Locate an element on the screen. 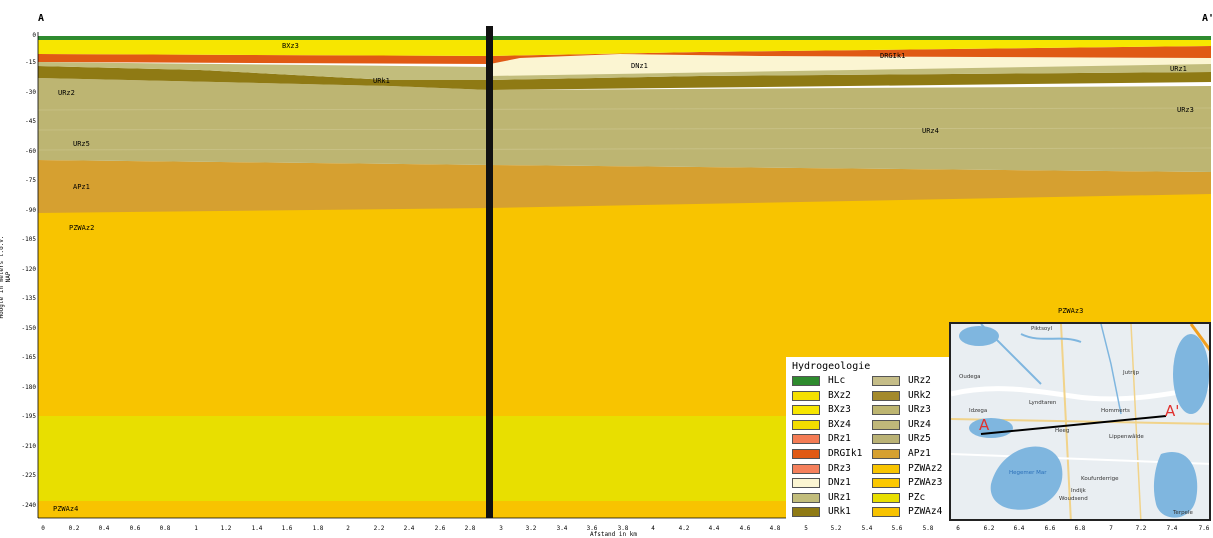 Image resolution: width=1213 pixels, height=538 pixels. unit-label-urz3: URz3 is located at coordinates (1185, 110).